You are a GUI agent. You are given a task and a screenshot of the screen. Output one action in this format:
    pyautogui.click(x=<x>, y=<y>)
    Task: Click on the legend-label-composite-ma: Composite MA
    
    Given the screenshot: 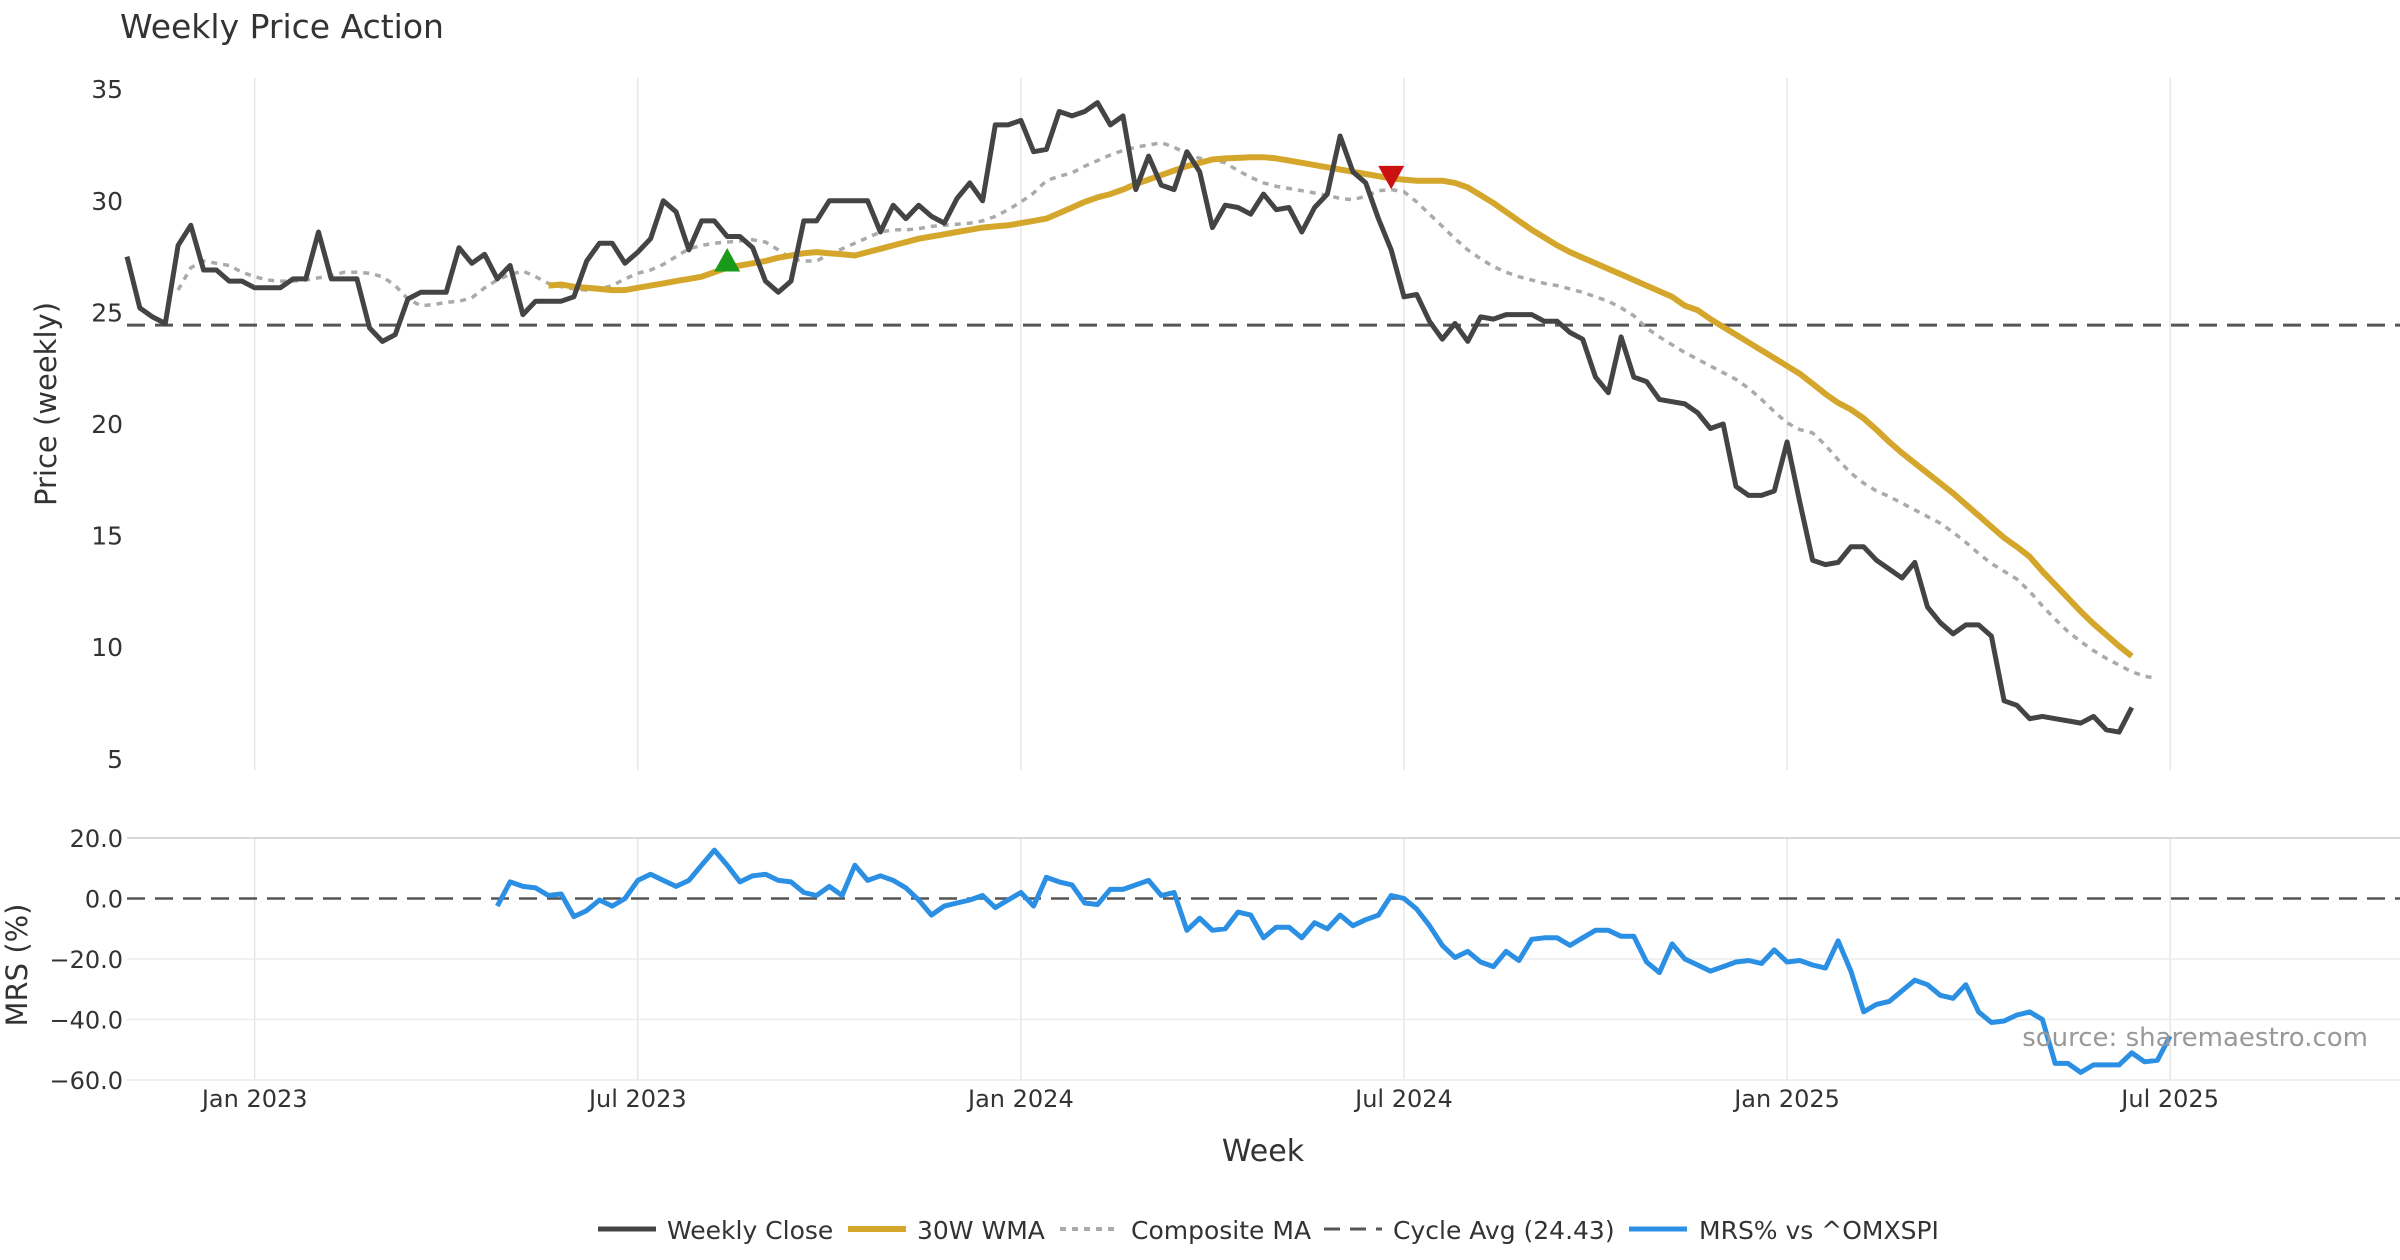 What is the action you would take?
    pyautogui.click(x=1221, y=1230)
    